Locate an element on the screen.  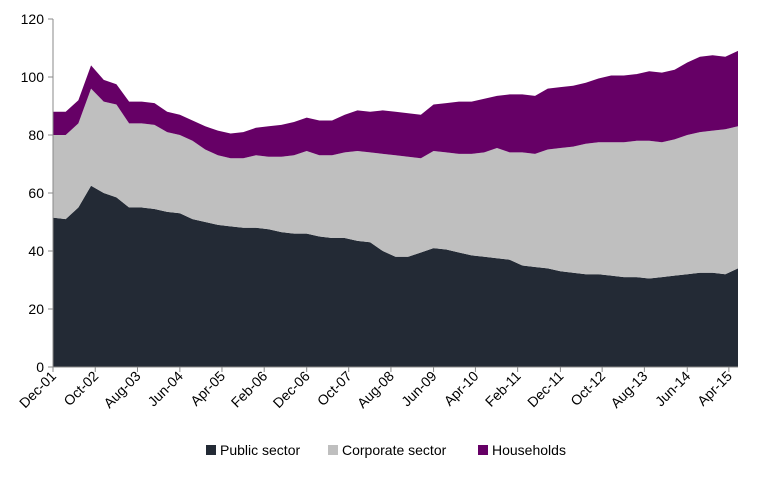
x-tick-label: Oct-07 is located at coordinates (334, 388).